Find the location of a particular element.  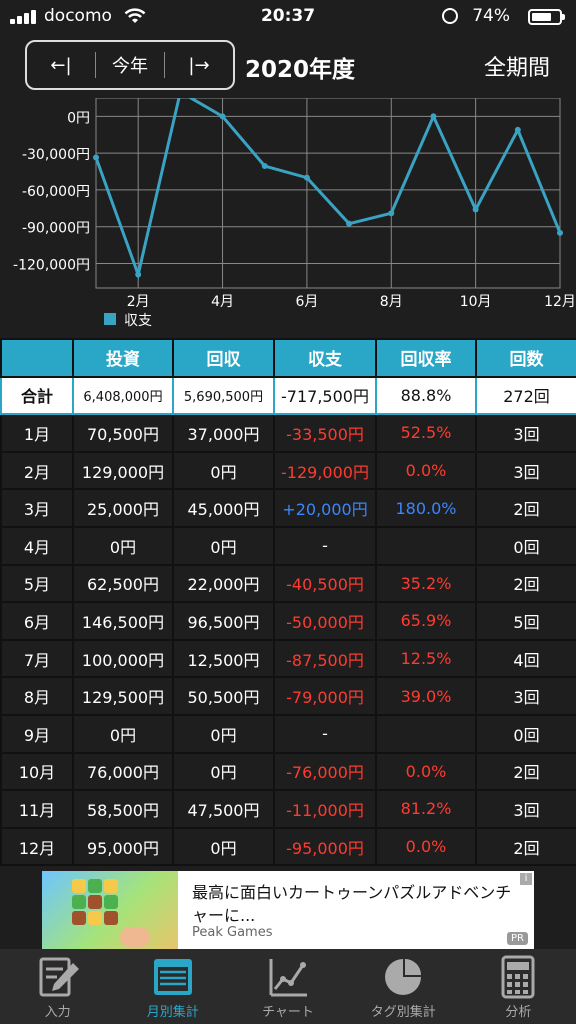

row-collect: 45,000円 is located at coordinates (223, 508).